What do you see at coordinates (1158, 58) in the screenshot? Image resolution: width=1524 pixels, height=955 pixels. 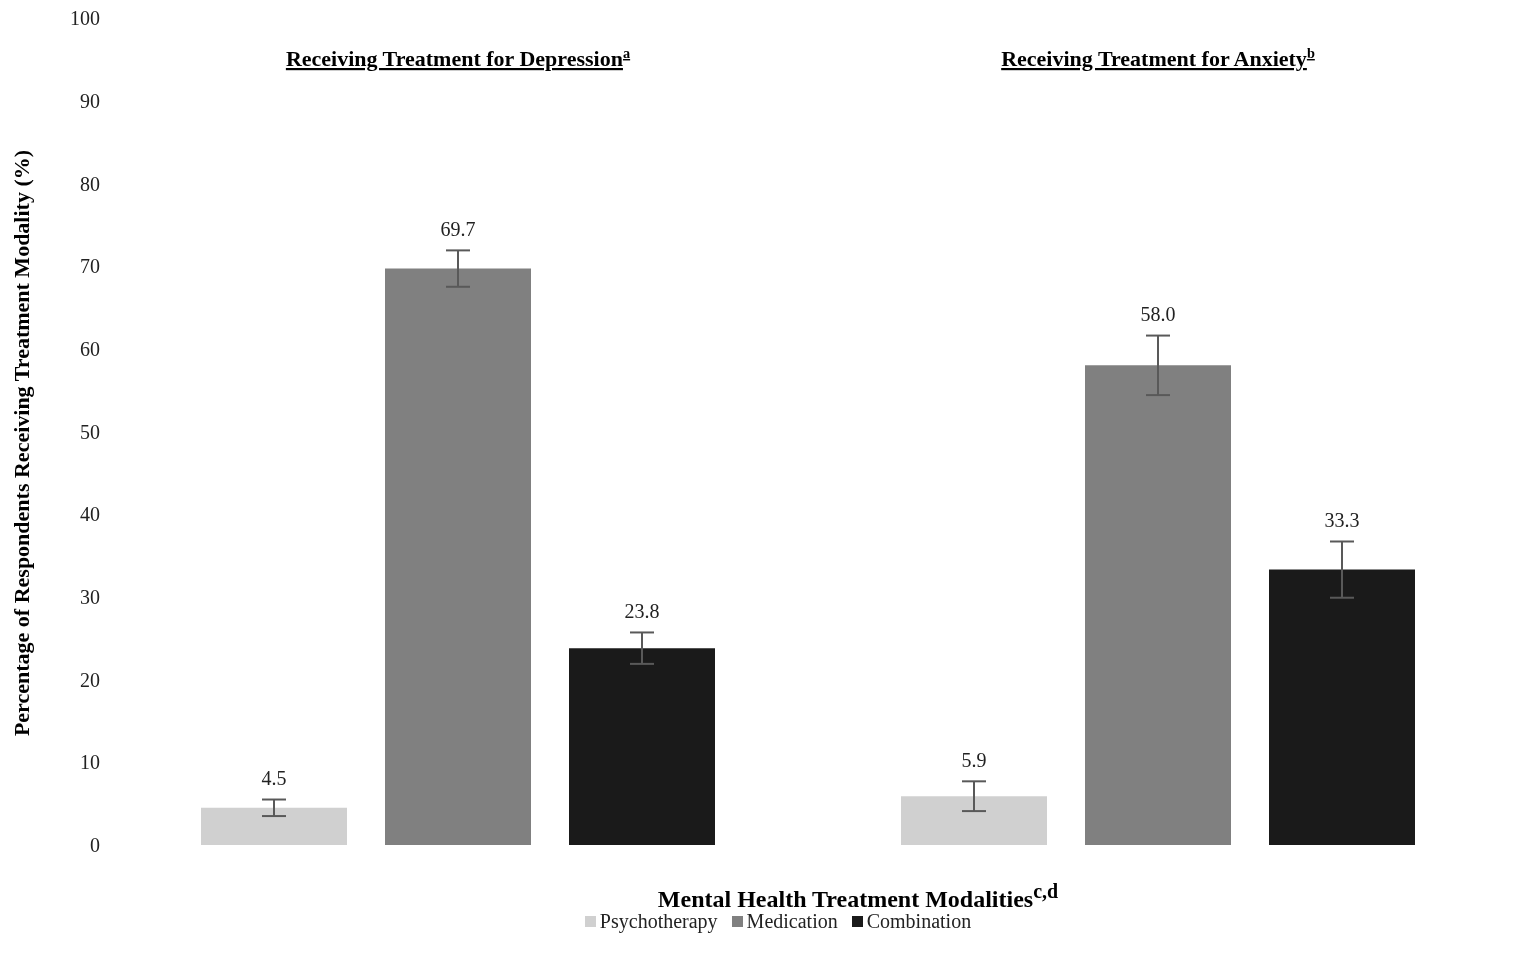 I see `x-tick-label: Receiving Treatment for Anxiety$^{b}$` at bounding box center [1158, 58].